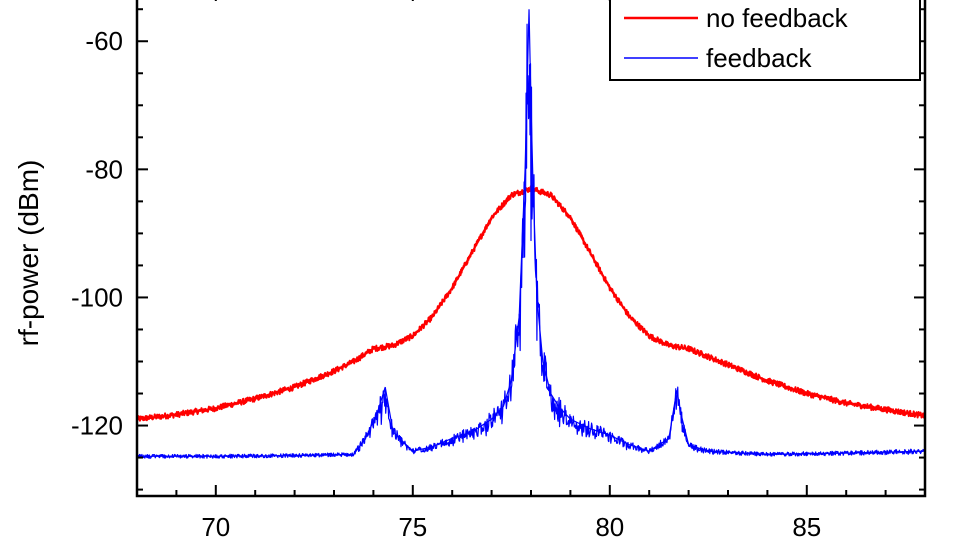  What do you see at coordinates (759, 58) in the screenshot?
I see `legend-label: feedback` at bounding box center [759, 58].